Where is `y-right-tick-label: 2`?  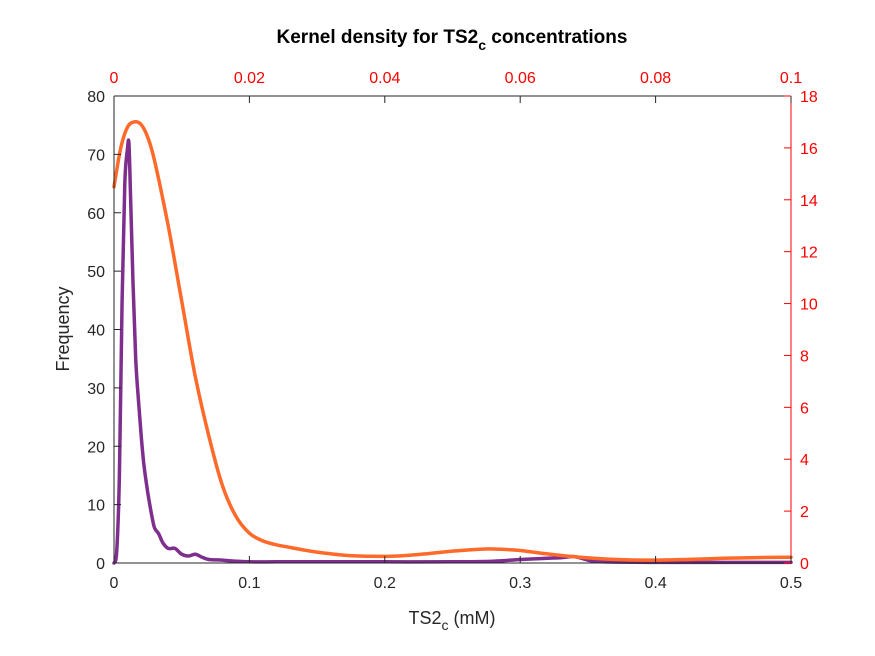
y-right-tick-label: 2 is located at coordinates (804, 512).